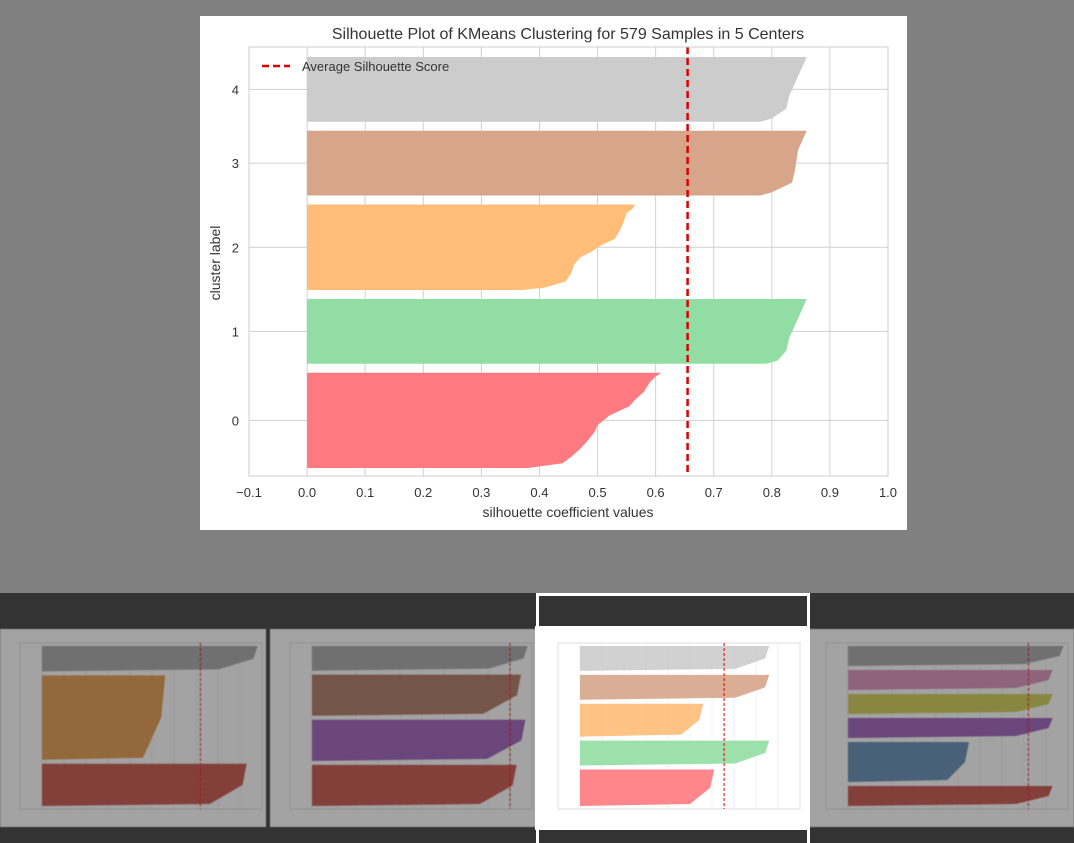 The width and height of the screenshot is (1074, 843). What do you see at coordinates (471, 247) in the screenshot?
I see `cluster-2-silhouette` at bounding box center [471, 247].